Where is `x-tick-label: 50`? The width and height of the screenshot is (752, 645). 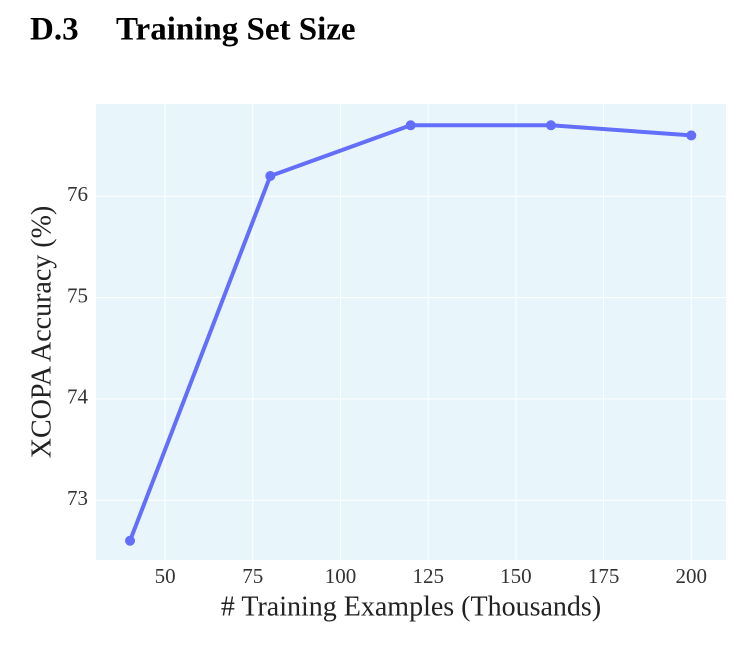 x-tick-label: 50 is located at coordinates (165, 576).